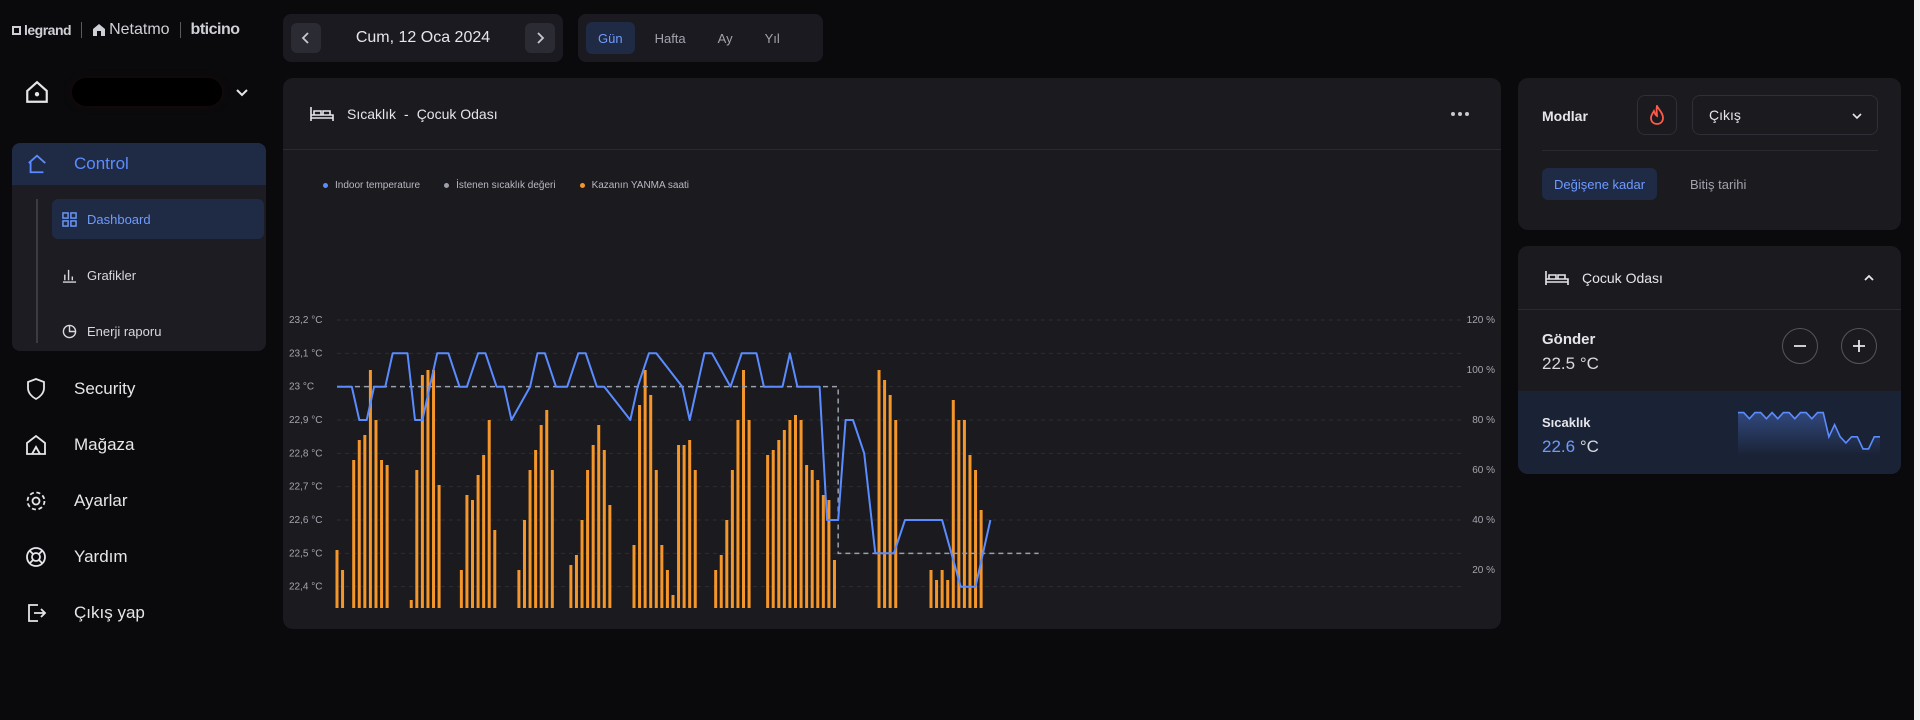 The width and height of the screenshot is (1920, 720). What do you see at coordinates (725, 38) in the screenshot?
I see `period-tab-month: Ay` at bounding box center [725, 38].